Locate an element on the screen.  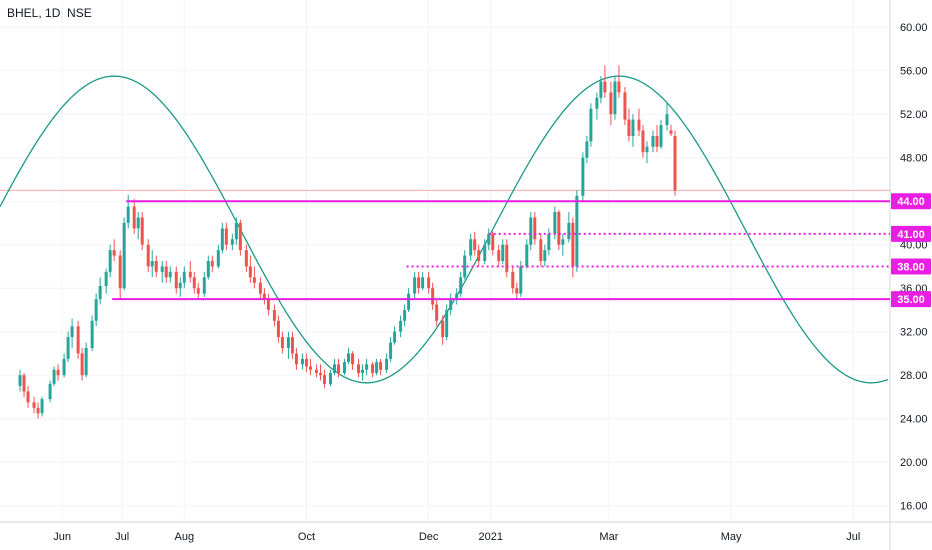
y-tick-label: 28.00 is located at coordinates (914, 376).